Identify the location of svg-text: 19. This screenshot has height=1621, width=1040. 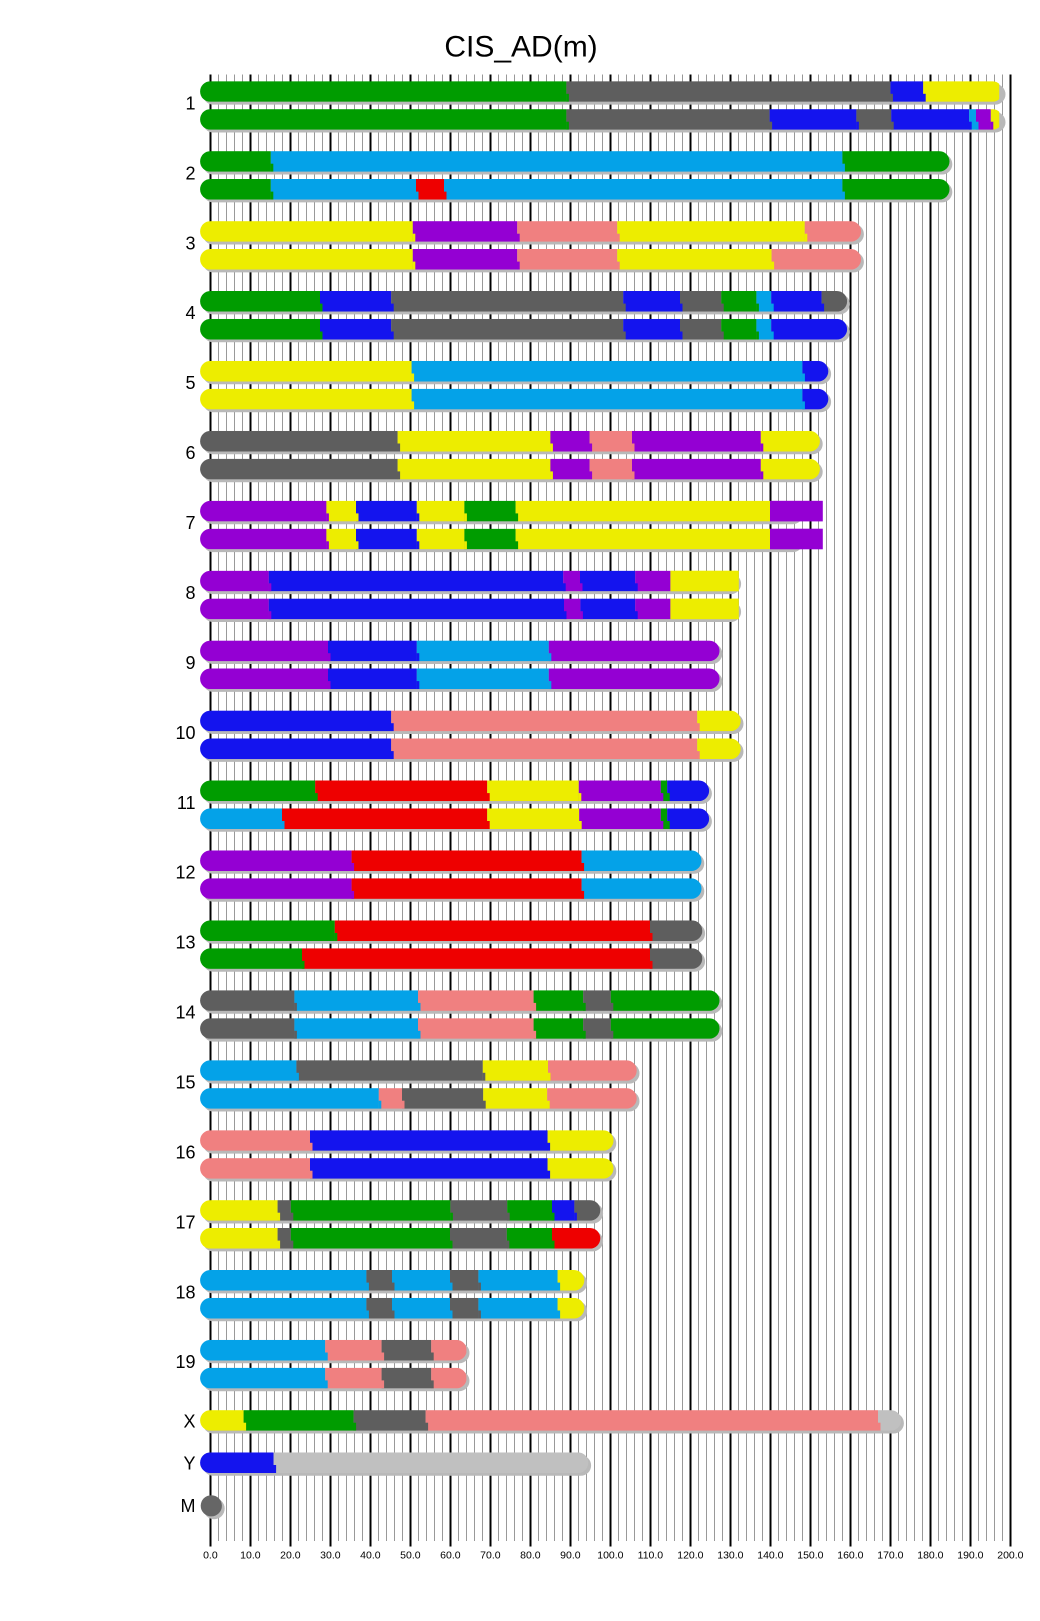
(185, 1362).